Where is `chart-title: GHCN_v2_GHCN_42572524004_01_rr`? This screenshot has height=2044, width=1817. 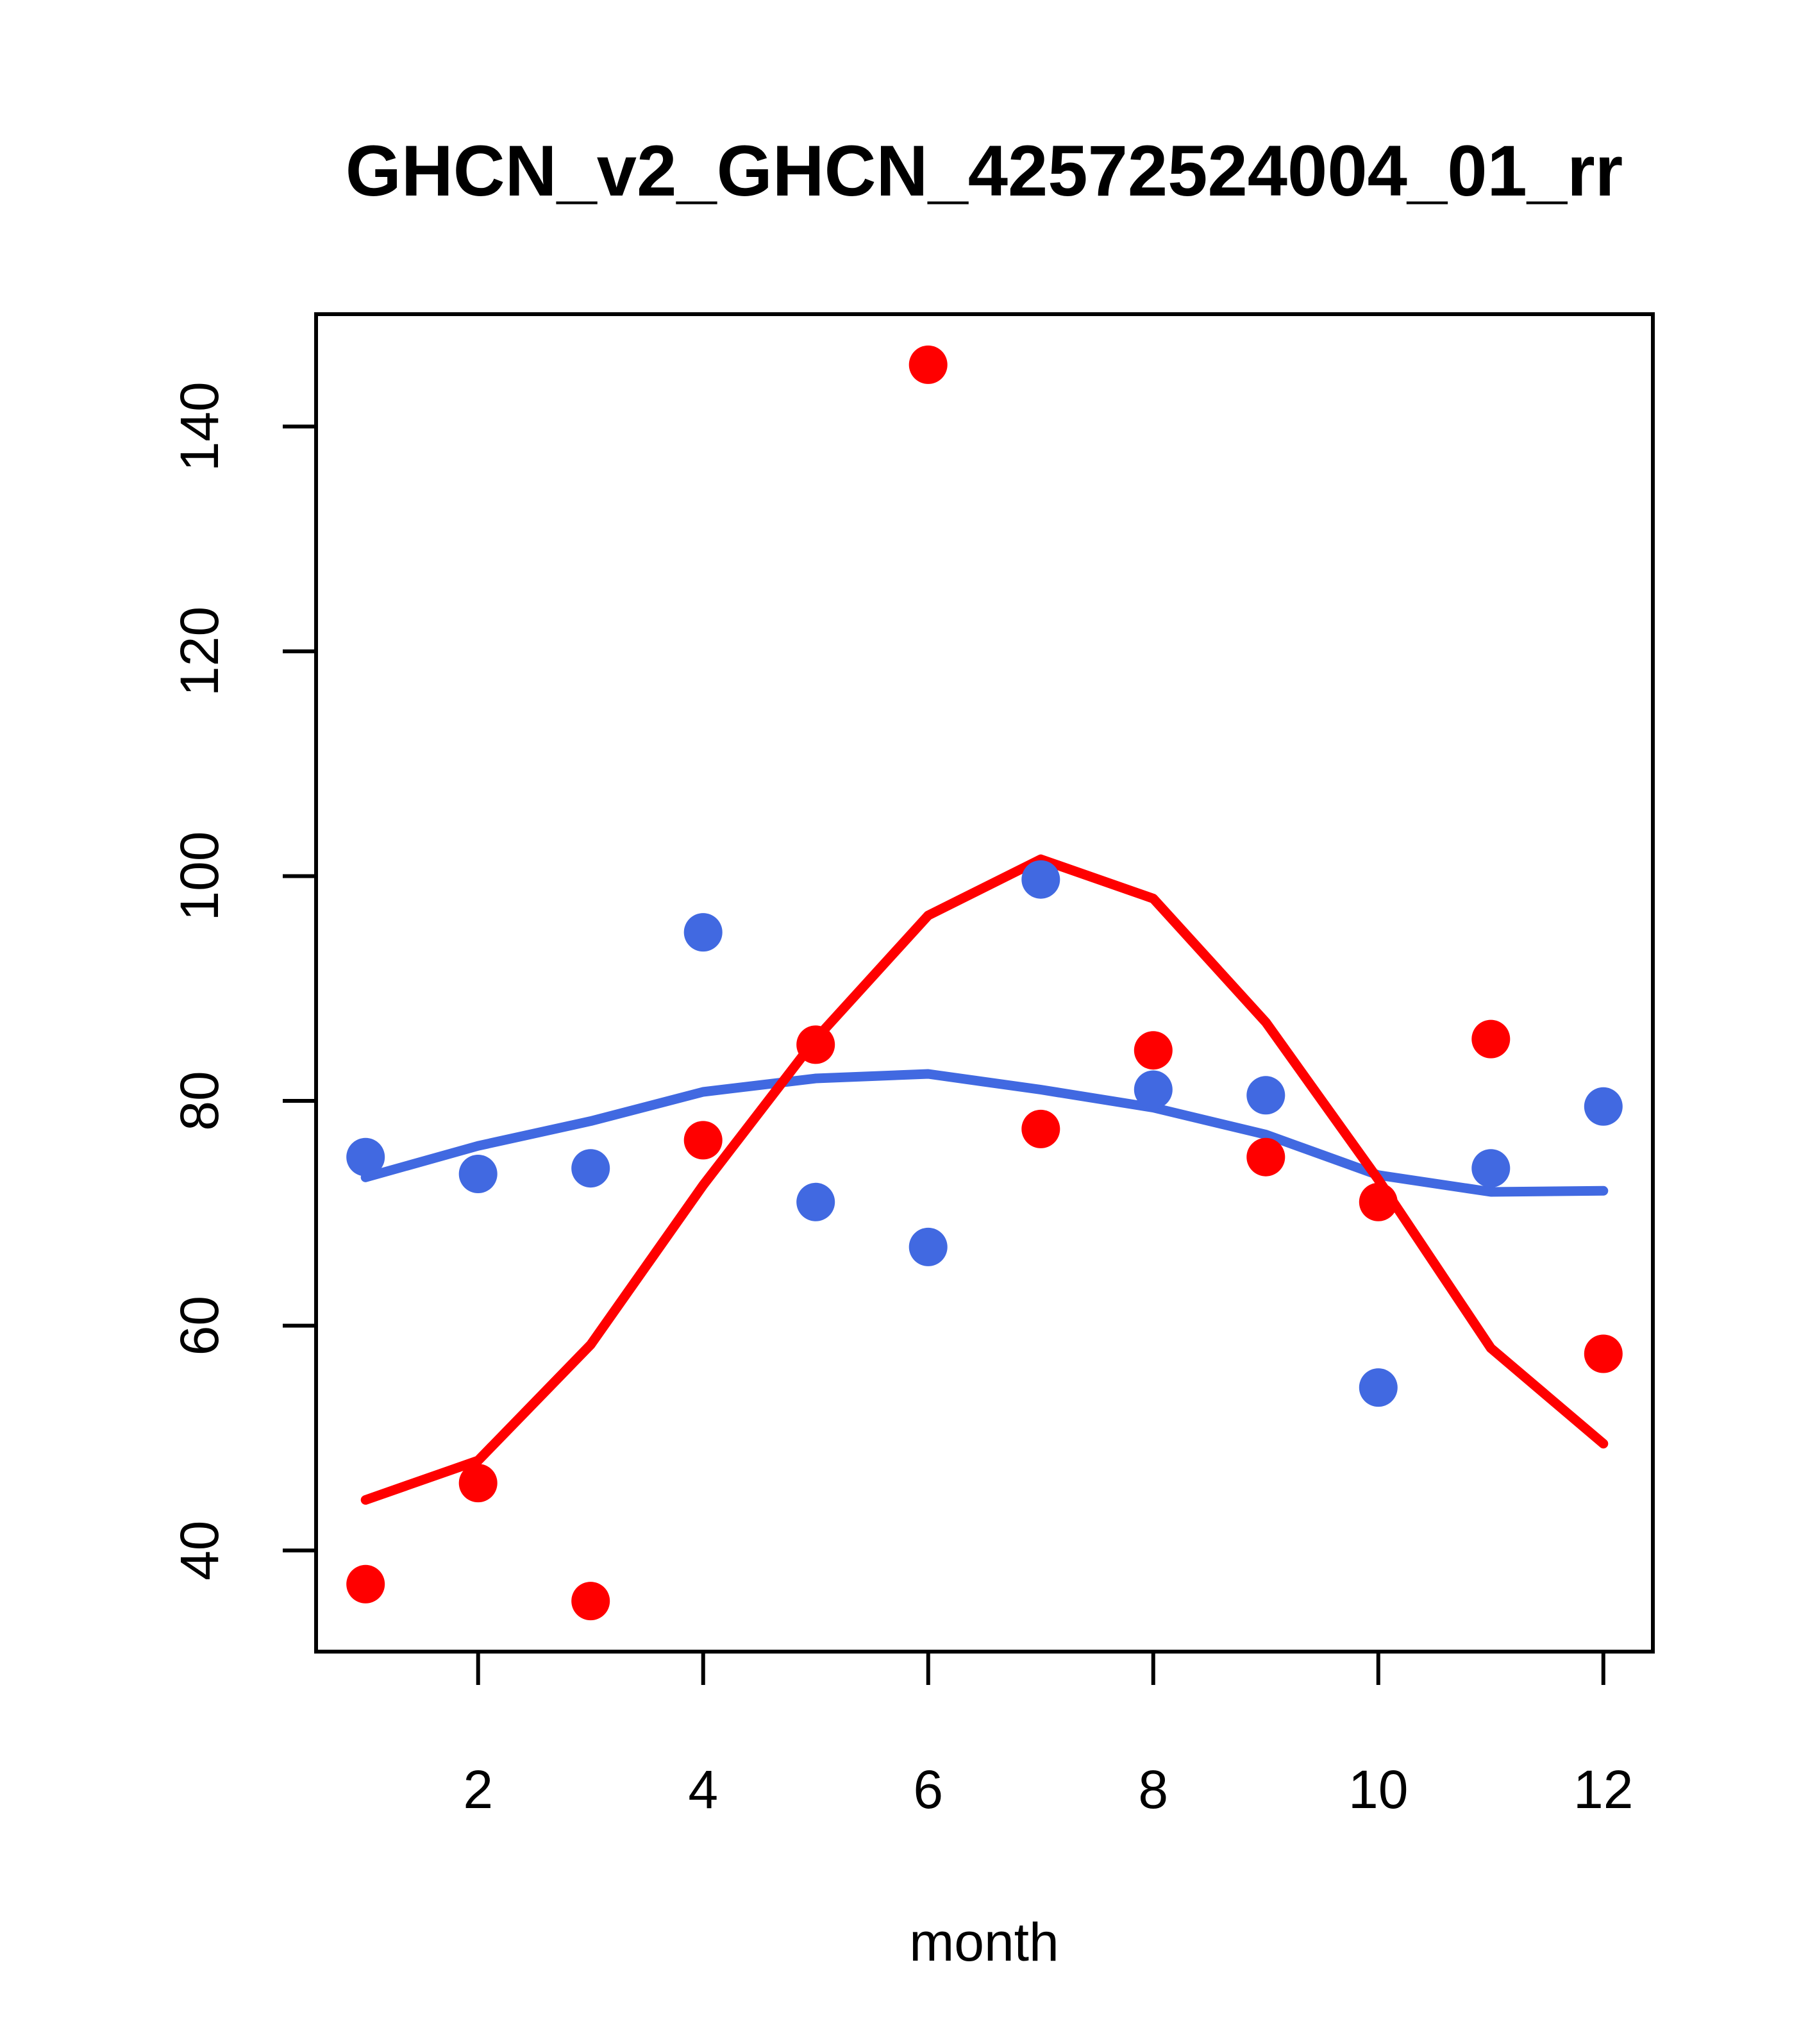
chart-title: GHCN_v2_GHCN_42572524004_01_rr is located at coordinates (984, 171).